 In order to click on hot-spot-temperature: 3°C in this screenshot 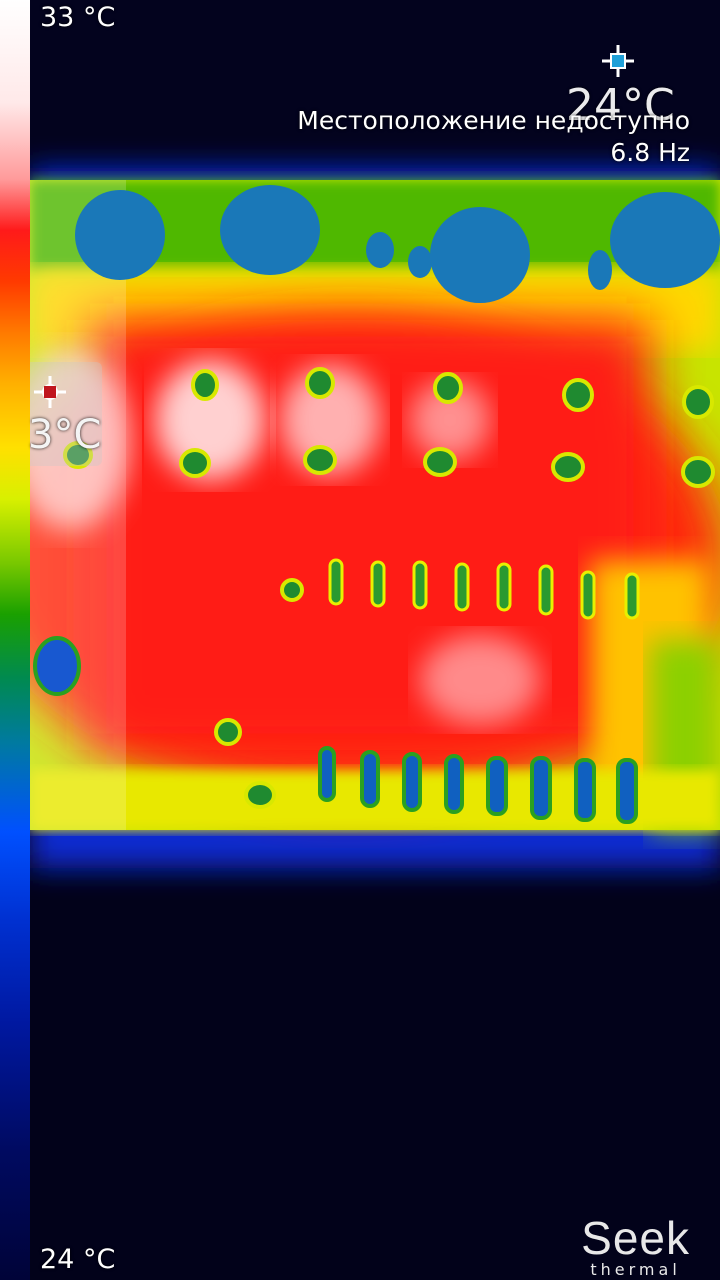, I will do `click(65, 435)`.